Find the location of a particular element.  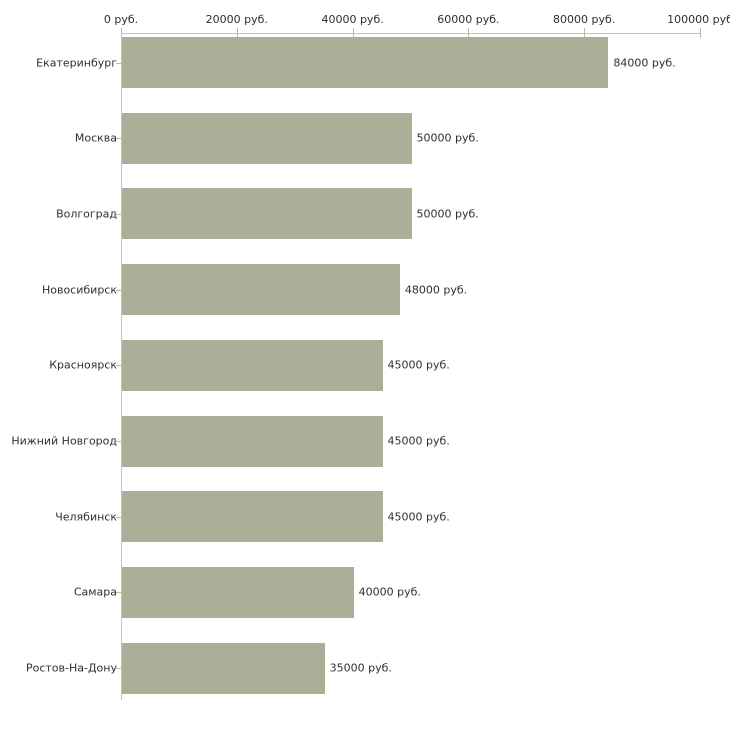

bar-value-label: 48000 руб. is located at coordinates (436, 290).